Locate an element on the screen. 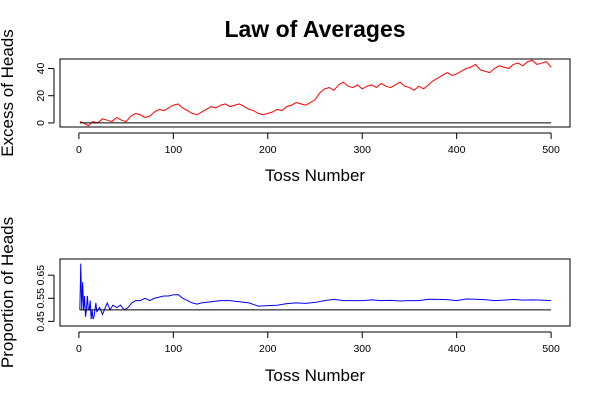  proportion-x-tick-label: 0 is located at coordinates (79, 349).